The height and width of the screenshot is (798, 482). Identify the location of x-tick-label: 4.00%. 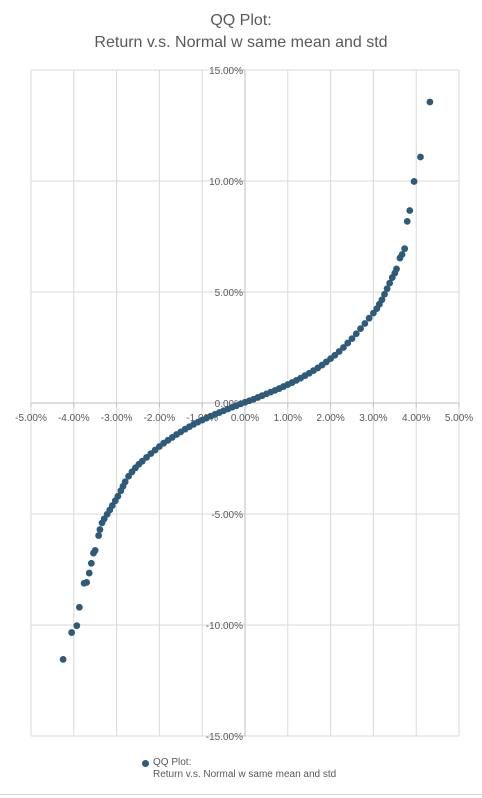
(416, 418).